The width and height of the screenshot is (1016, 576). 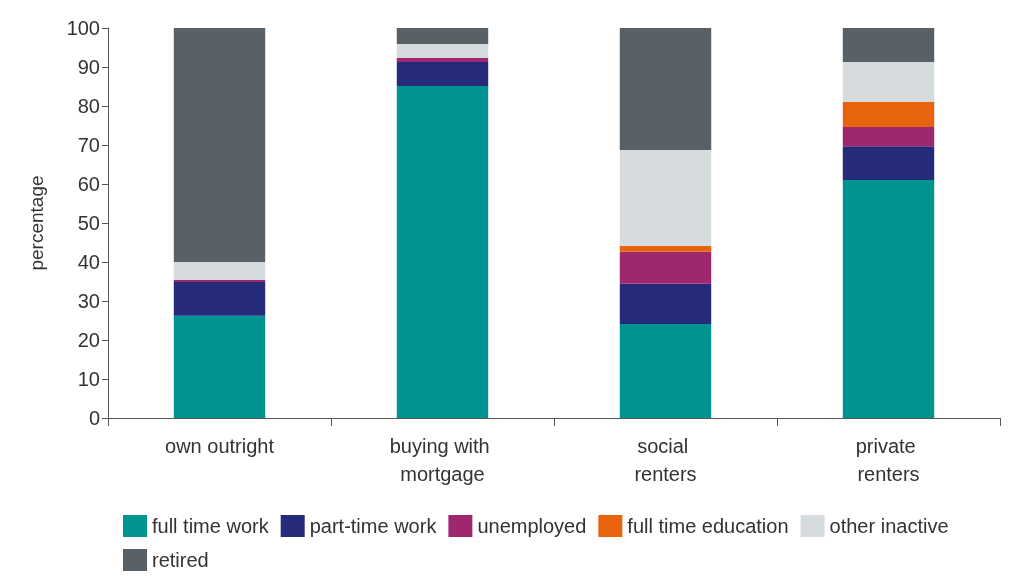 I want to click on y-tick-label: 80, so click(x=88, y=106).